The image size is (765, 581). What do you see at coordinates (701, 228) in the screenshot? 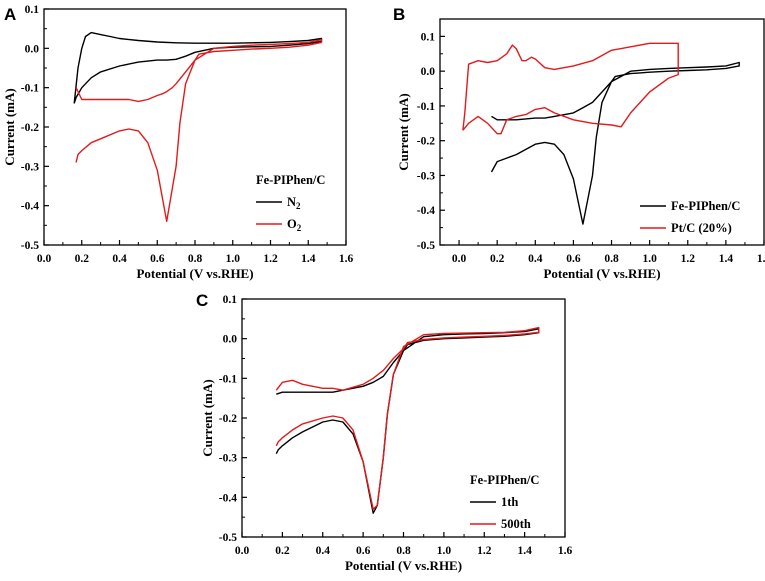
I see `legend-label: Pt/C (20%)` at bounding box center [701, 228].